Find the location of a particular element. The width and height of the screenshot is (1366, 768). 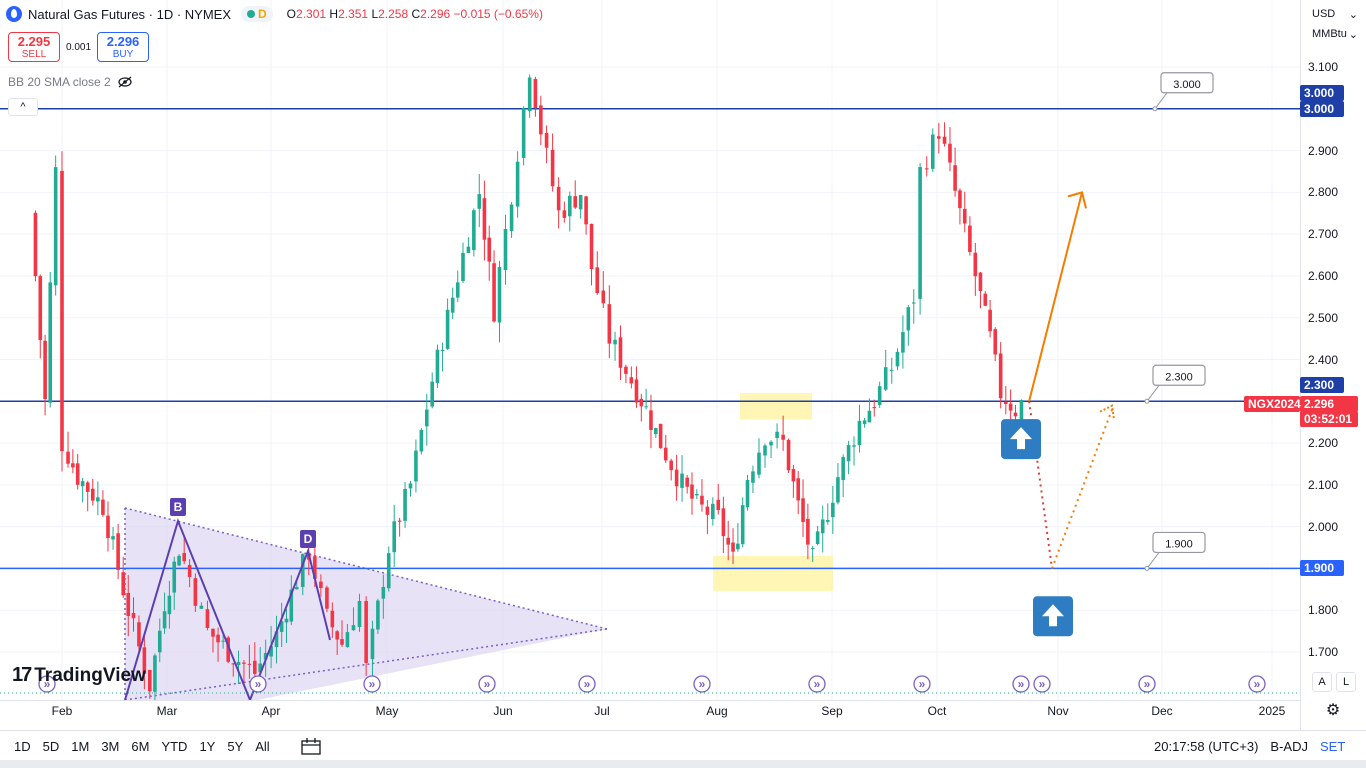

callout-leader is located at coordinates (1161, 101).